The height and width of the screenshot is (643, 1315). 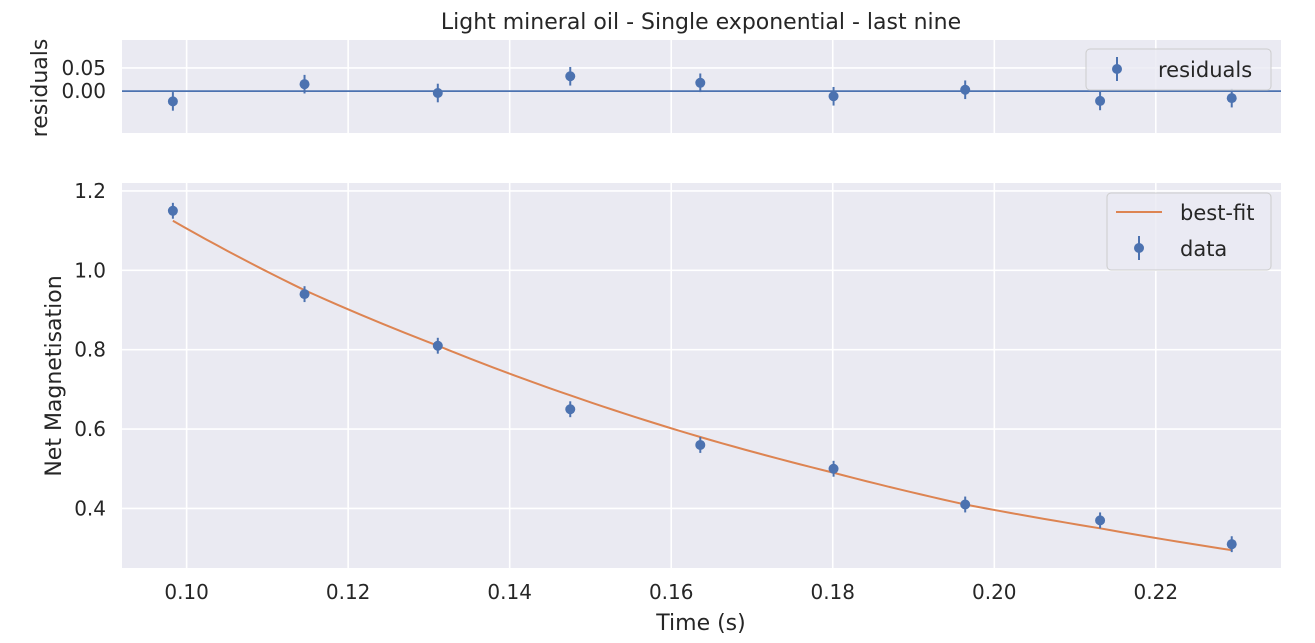 I want to click on magnetisation-y-tick-labels: 0.4 0.6 0.8 1.0 1.2, so click(x=90, y=350).